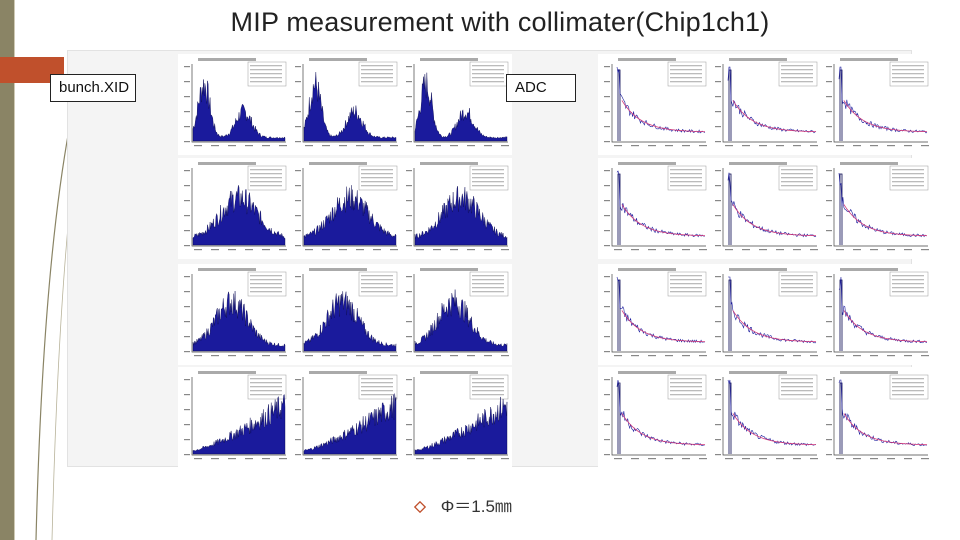 This screenshot has width=960, height=540. Describe the element at coordinates (774, 116) in the screenshot. I see `fit-curve` at that location.